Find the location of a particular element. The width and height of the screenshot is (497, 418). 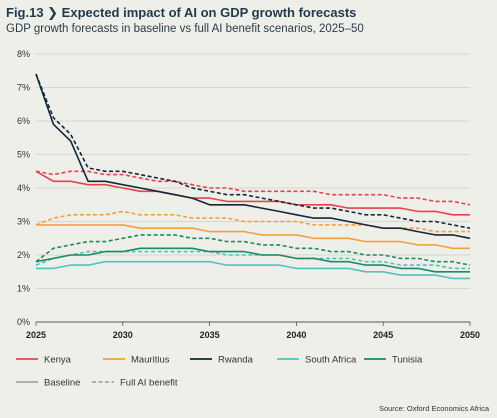

y-tick-label: 0% is located at coordinates (23, 322).